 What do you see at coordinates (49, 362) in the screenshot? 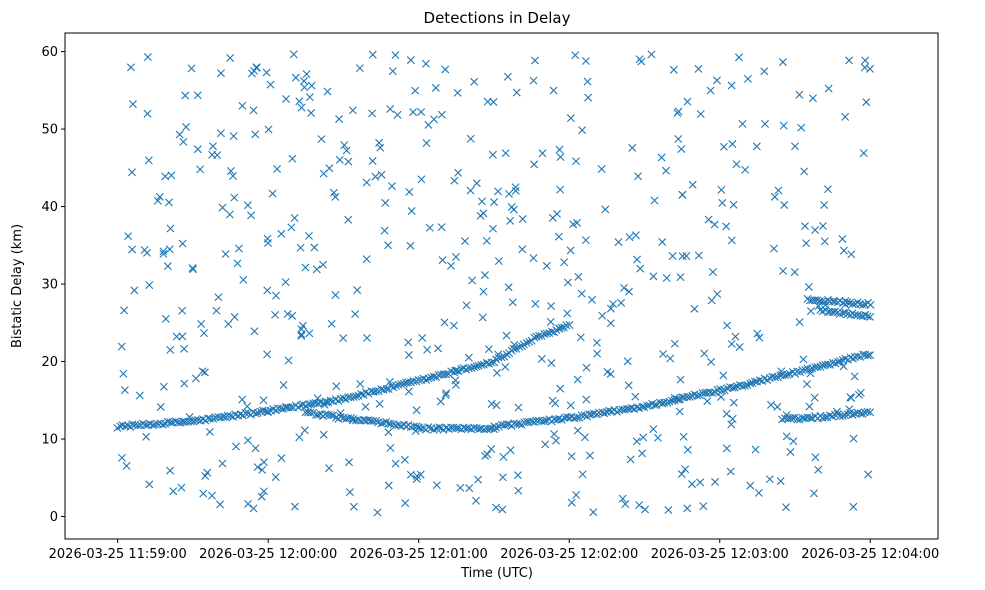
I see `y-tick-label: 20` at bounding box center [49, 362].